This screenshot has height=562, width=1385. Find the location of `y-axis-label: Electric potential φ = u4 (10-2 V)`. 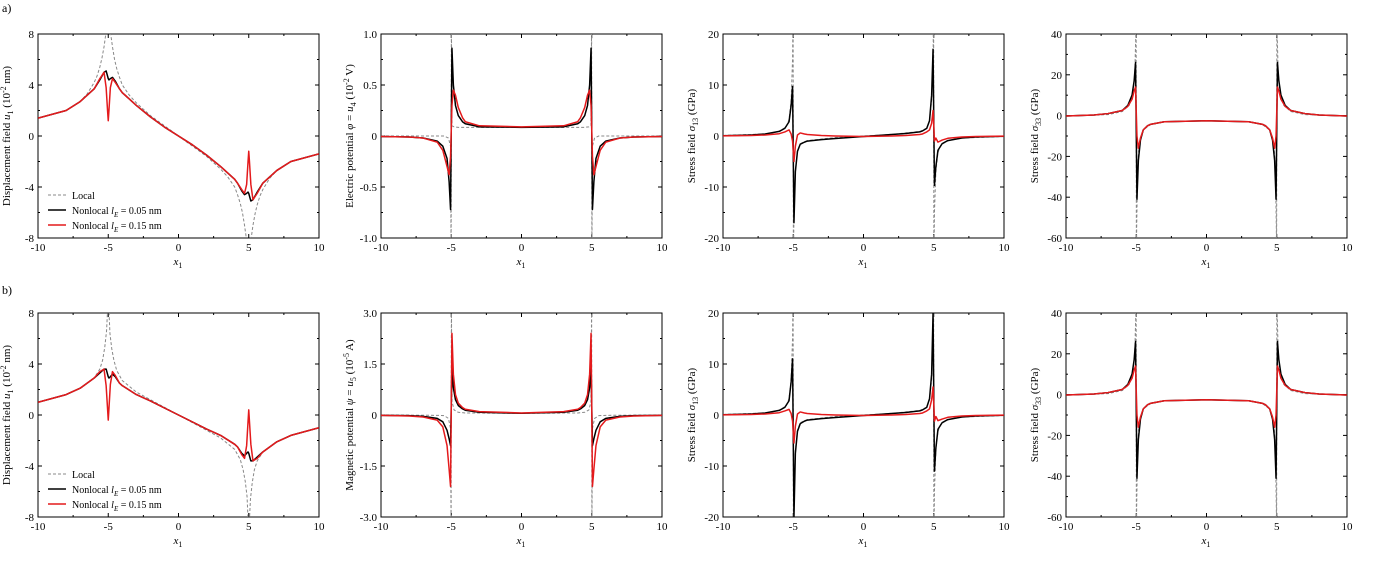

y-axis-label: Electric potential φ = u4 (10-2 V) is located at coordinates (350, 136).